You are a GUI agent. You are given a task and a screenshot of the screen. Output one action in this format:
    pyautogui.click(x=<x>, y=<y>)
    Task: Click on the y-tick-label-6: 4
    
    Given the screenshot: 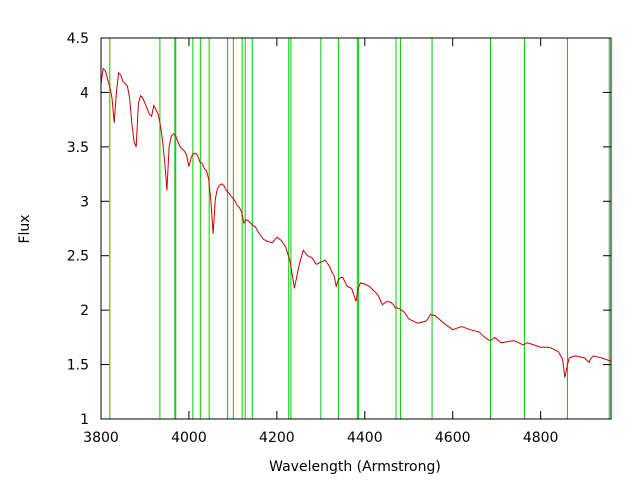 What is the action you would take?
    pyautogui.click(x=84, y=93)
    